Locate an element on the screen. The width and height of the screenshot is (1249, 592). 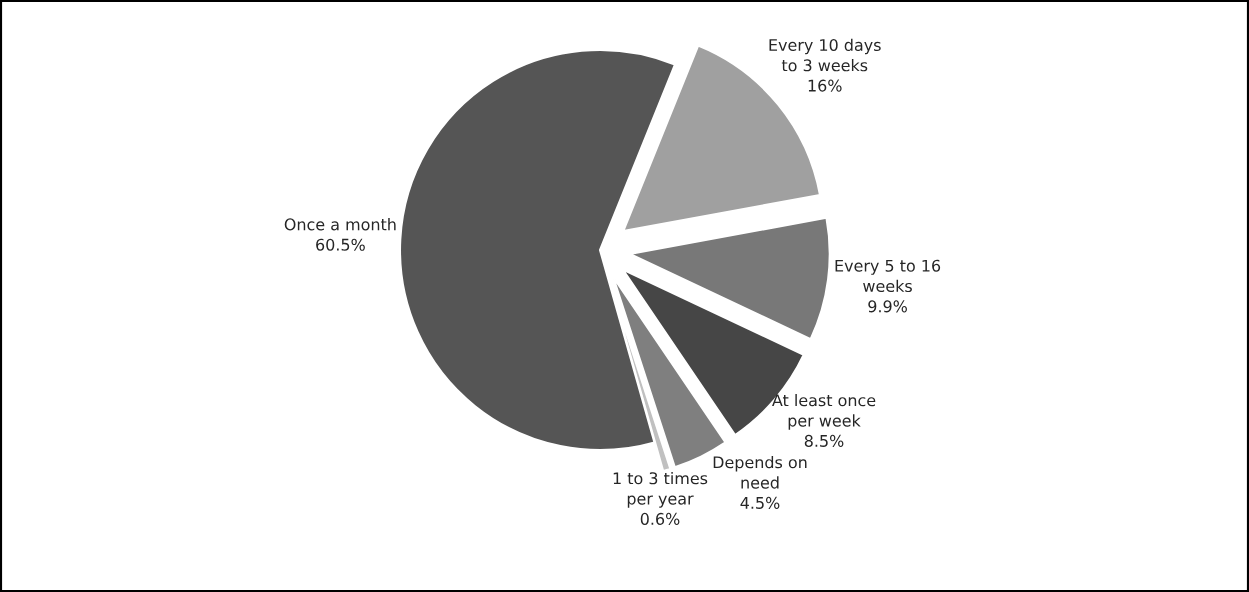
data-label: 8.5% is located at coordinates (824, 440).